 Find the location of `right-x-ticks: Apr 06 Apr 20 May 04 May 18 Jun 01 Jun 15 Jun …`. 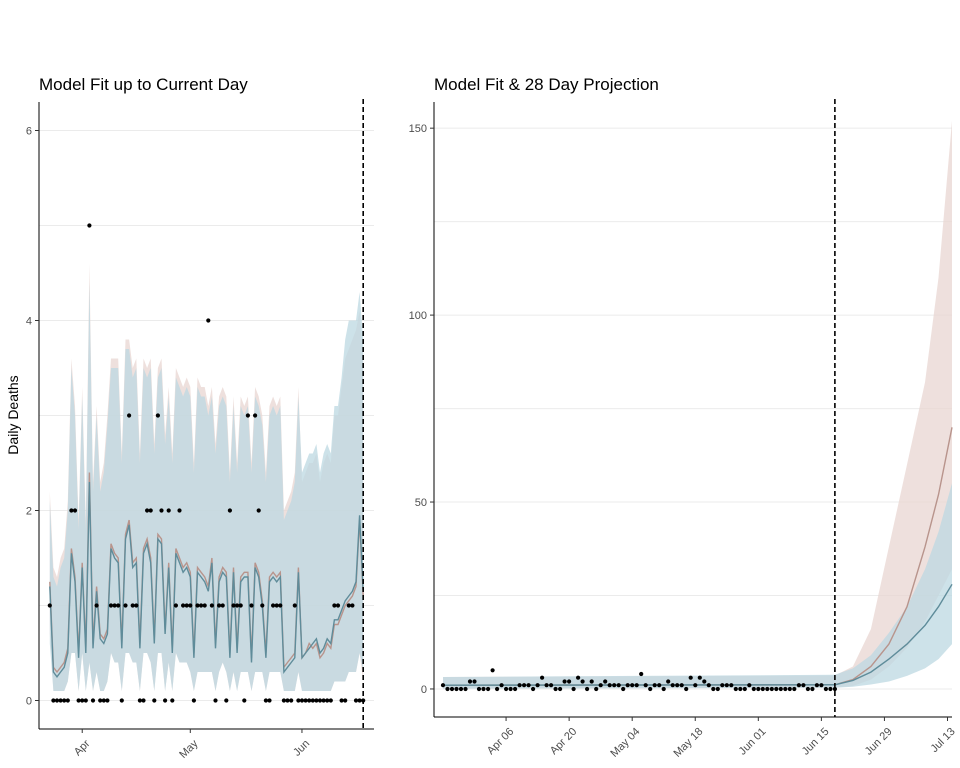

right-x-ticks: Apr 06 Apr 20 May 04 May 18 Jun 01 Jun 15 Jun … is located at coordinates (721, 738).